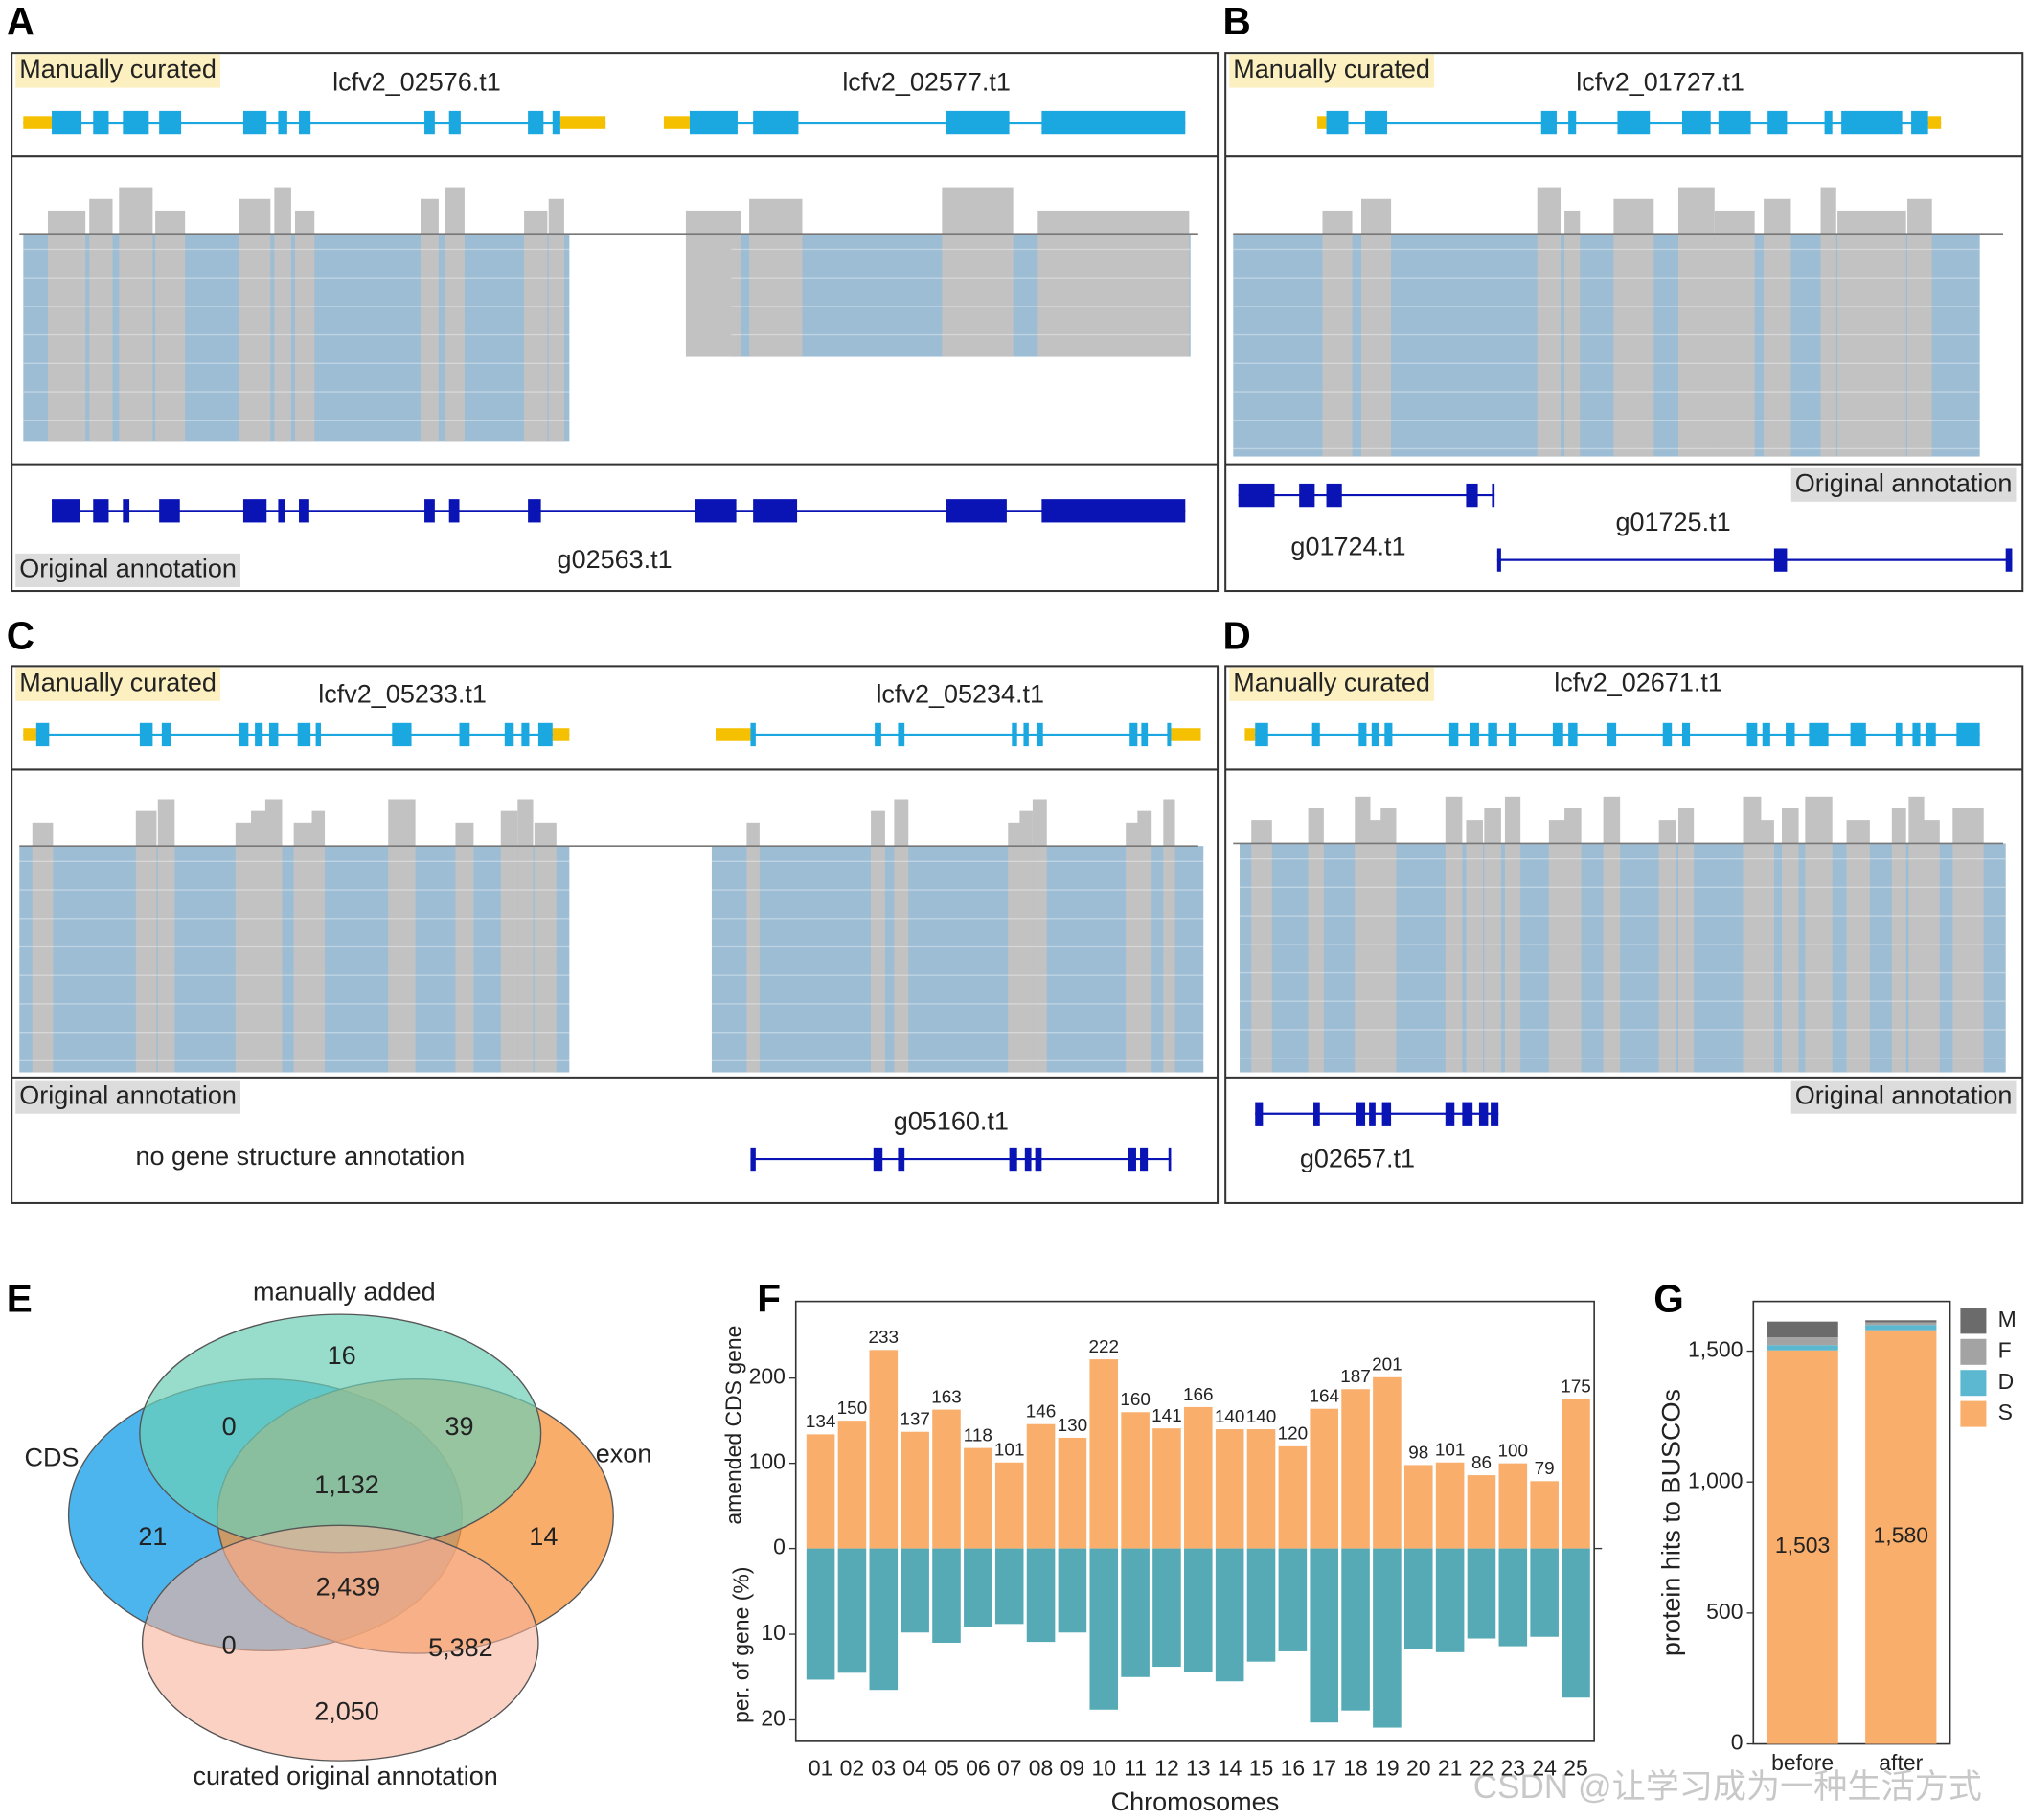 The height and width of the screenshot is (1820, 2029). Describe the element at coordinates (1716, 1480) in the screenshot. I see `y-tick-label: 1,000` at that location.